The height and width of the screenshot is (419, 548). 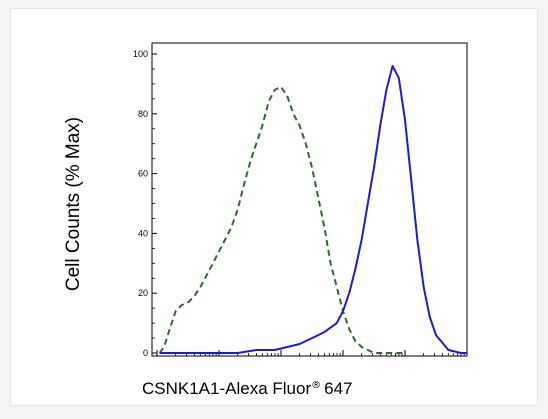 I want to click on y-axis-title: Cell Counts (% Max), so click(x=73, y=204).